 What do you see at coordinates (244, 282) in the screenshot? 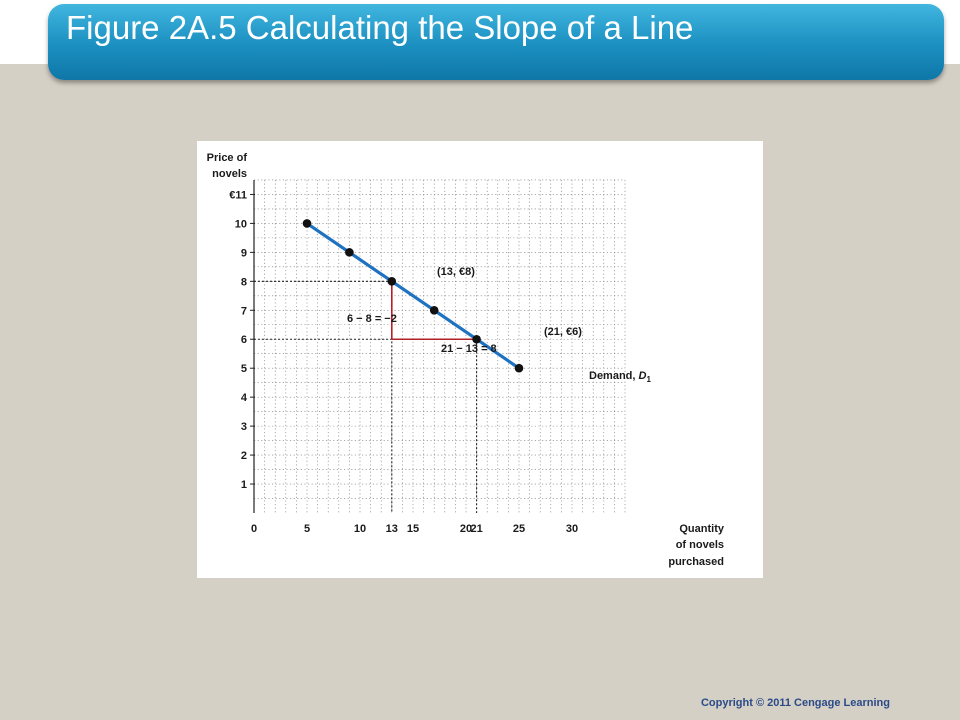
I see `y-tick-label: 8` at bounding box center [244, 282].